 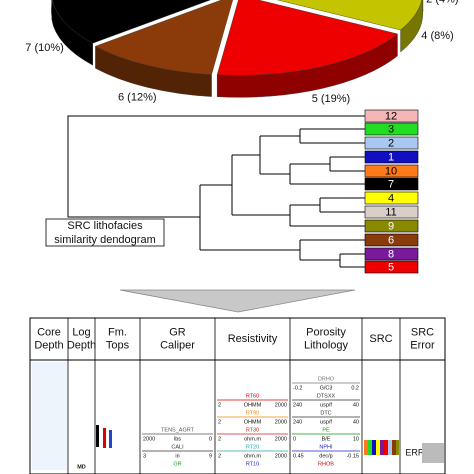 I want to click on leaf-label: 3, so click(x=391, y=129).